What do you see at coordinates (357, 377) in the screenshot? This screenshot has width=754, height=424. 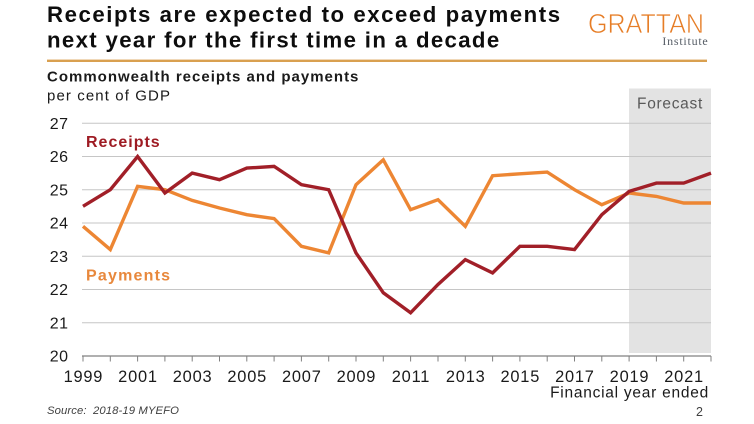 I see `svg-text: 2009` at bounding box center [357, 377].